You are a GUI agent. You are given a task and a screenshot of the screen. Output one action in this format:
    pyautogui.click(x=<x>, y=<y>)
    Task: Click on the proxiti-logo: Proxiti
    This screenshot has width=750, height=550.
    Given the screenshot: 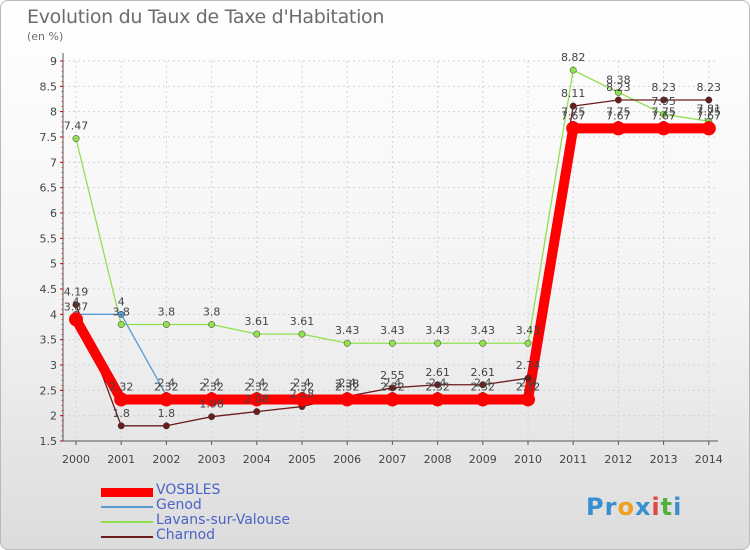 What is the action you would take?
    pyautogui.click(x=634, y=507)
    